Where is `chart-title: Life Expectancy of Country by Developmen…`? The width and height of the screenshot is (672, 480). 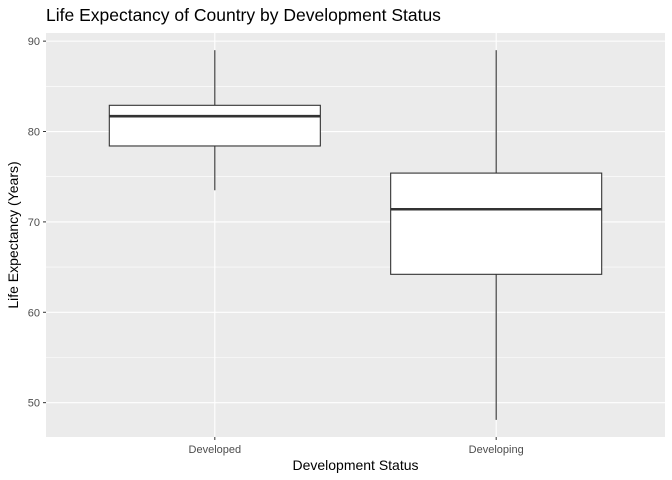
chart-title: Life Expectancy of Country by Developmen… is located at coordinates (243, 15).